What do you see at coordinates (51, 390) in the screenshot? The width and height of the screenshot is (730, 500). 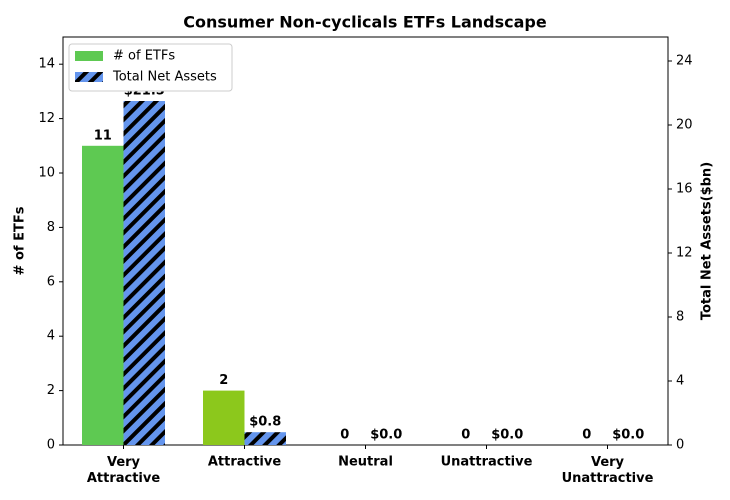 I see `y-tick-label: 2` at bounding box center [51, 390].